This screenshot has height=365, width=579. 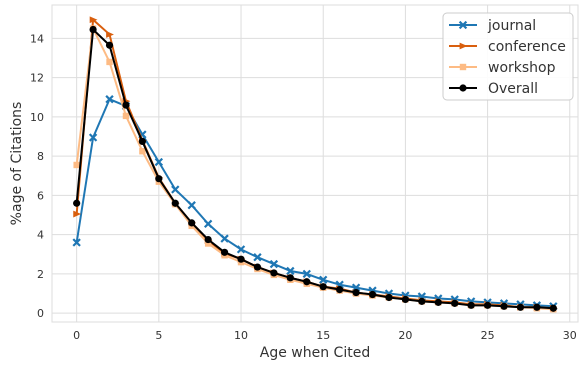 I want to click on legend-box, so click(x=508, y=56).